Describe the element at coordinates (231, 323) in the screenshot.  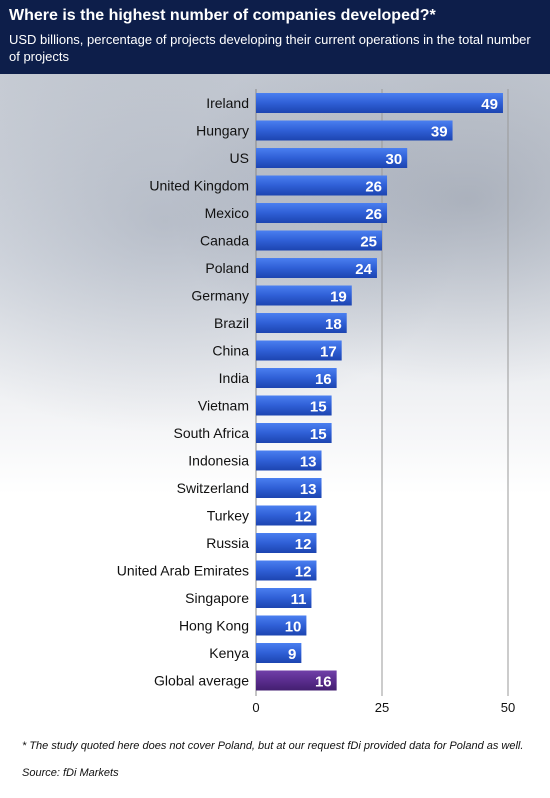
I see `category-label: Brazil` at that location.